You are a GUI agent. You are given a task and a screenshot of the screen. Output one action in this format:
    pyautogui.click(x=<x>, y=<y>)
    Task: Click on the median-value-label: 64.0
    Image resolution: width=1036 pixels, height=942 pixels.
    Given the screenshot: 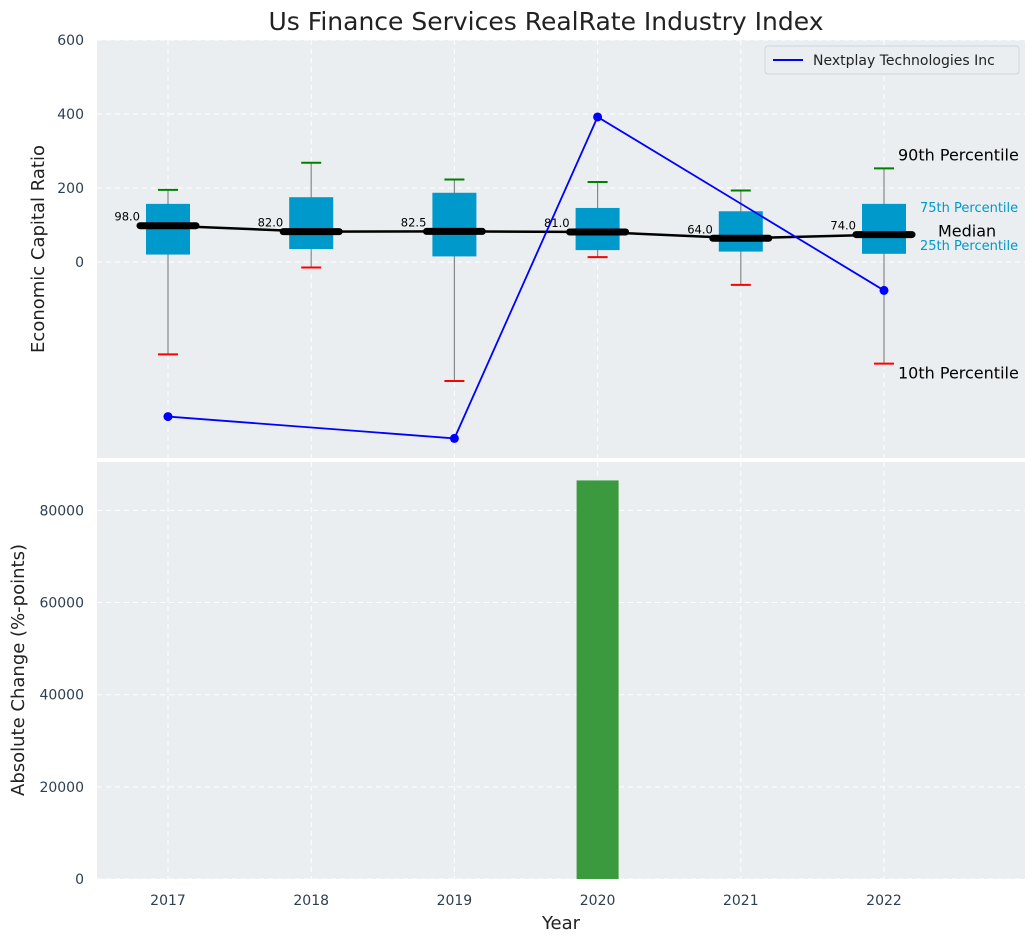 What is the action you would take?
    pyautogui.click(x=700, y=229)
    